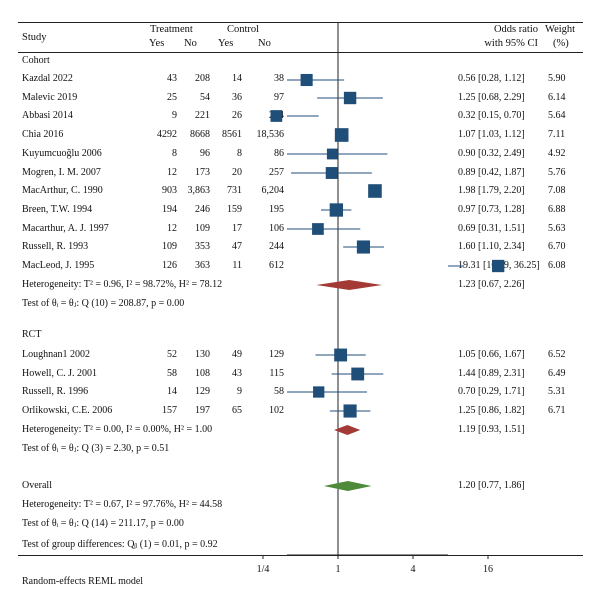 This screenshot has height=606, width=600. Describe the element at coordinates (273, 190) in the screenshot. I see `control-no: 6,204` at that location.